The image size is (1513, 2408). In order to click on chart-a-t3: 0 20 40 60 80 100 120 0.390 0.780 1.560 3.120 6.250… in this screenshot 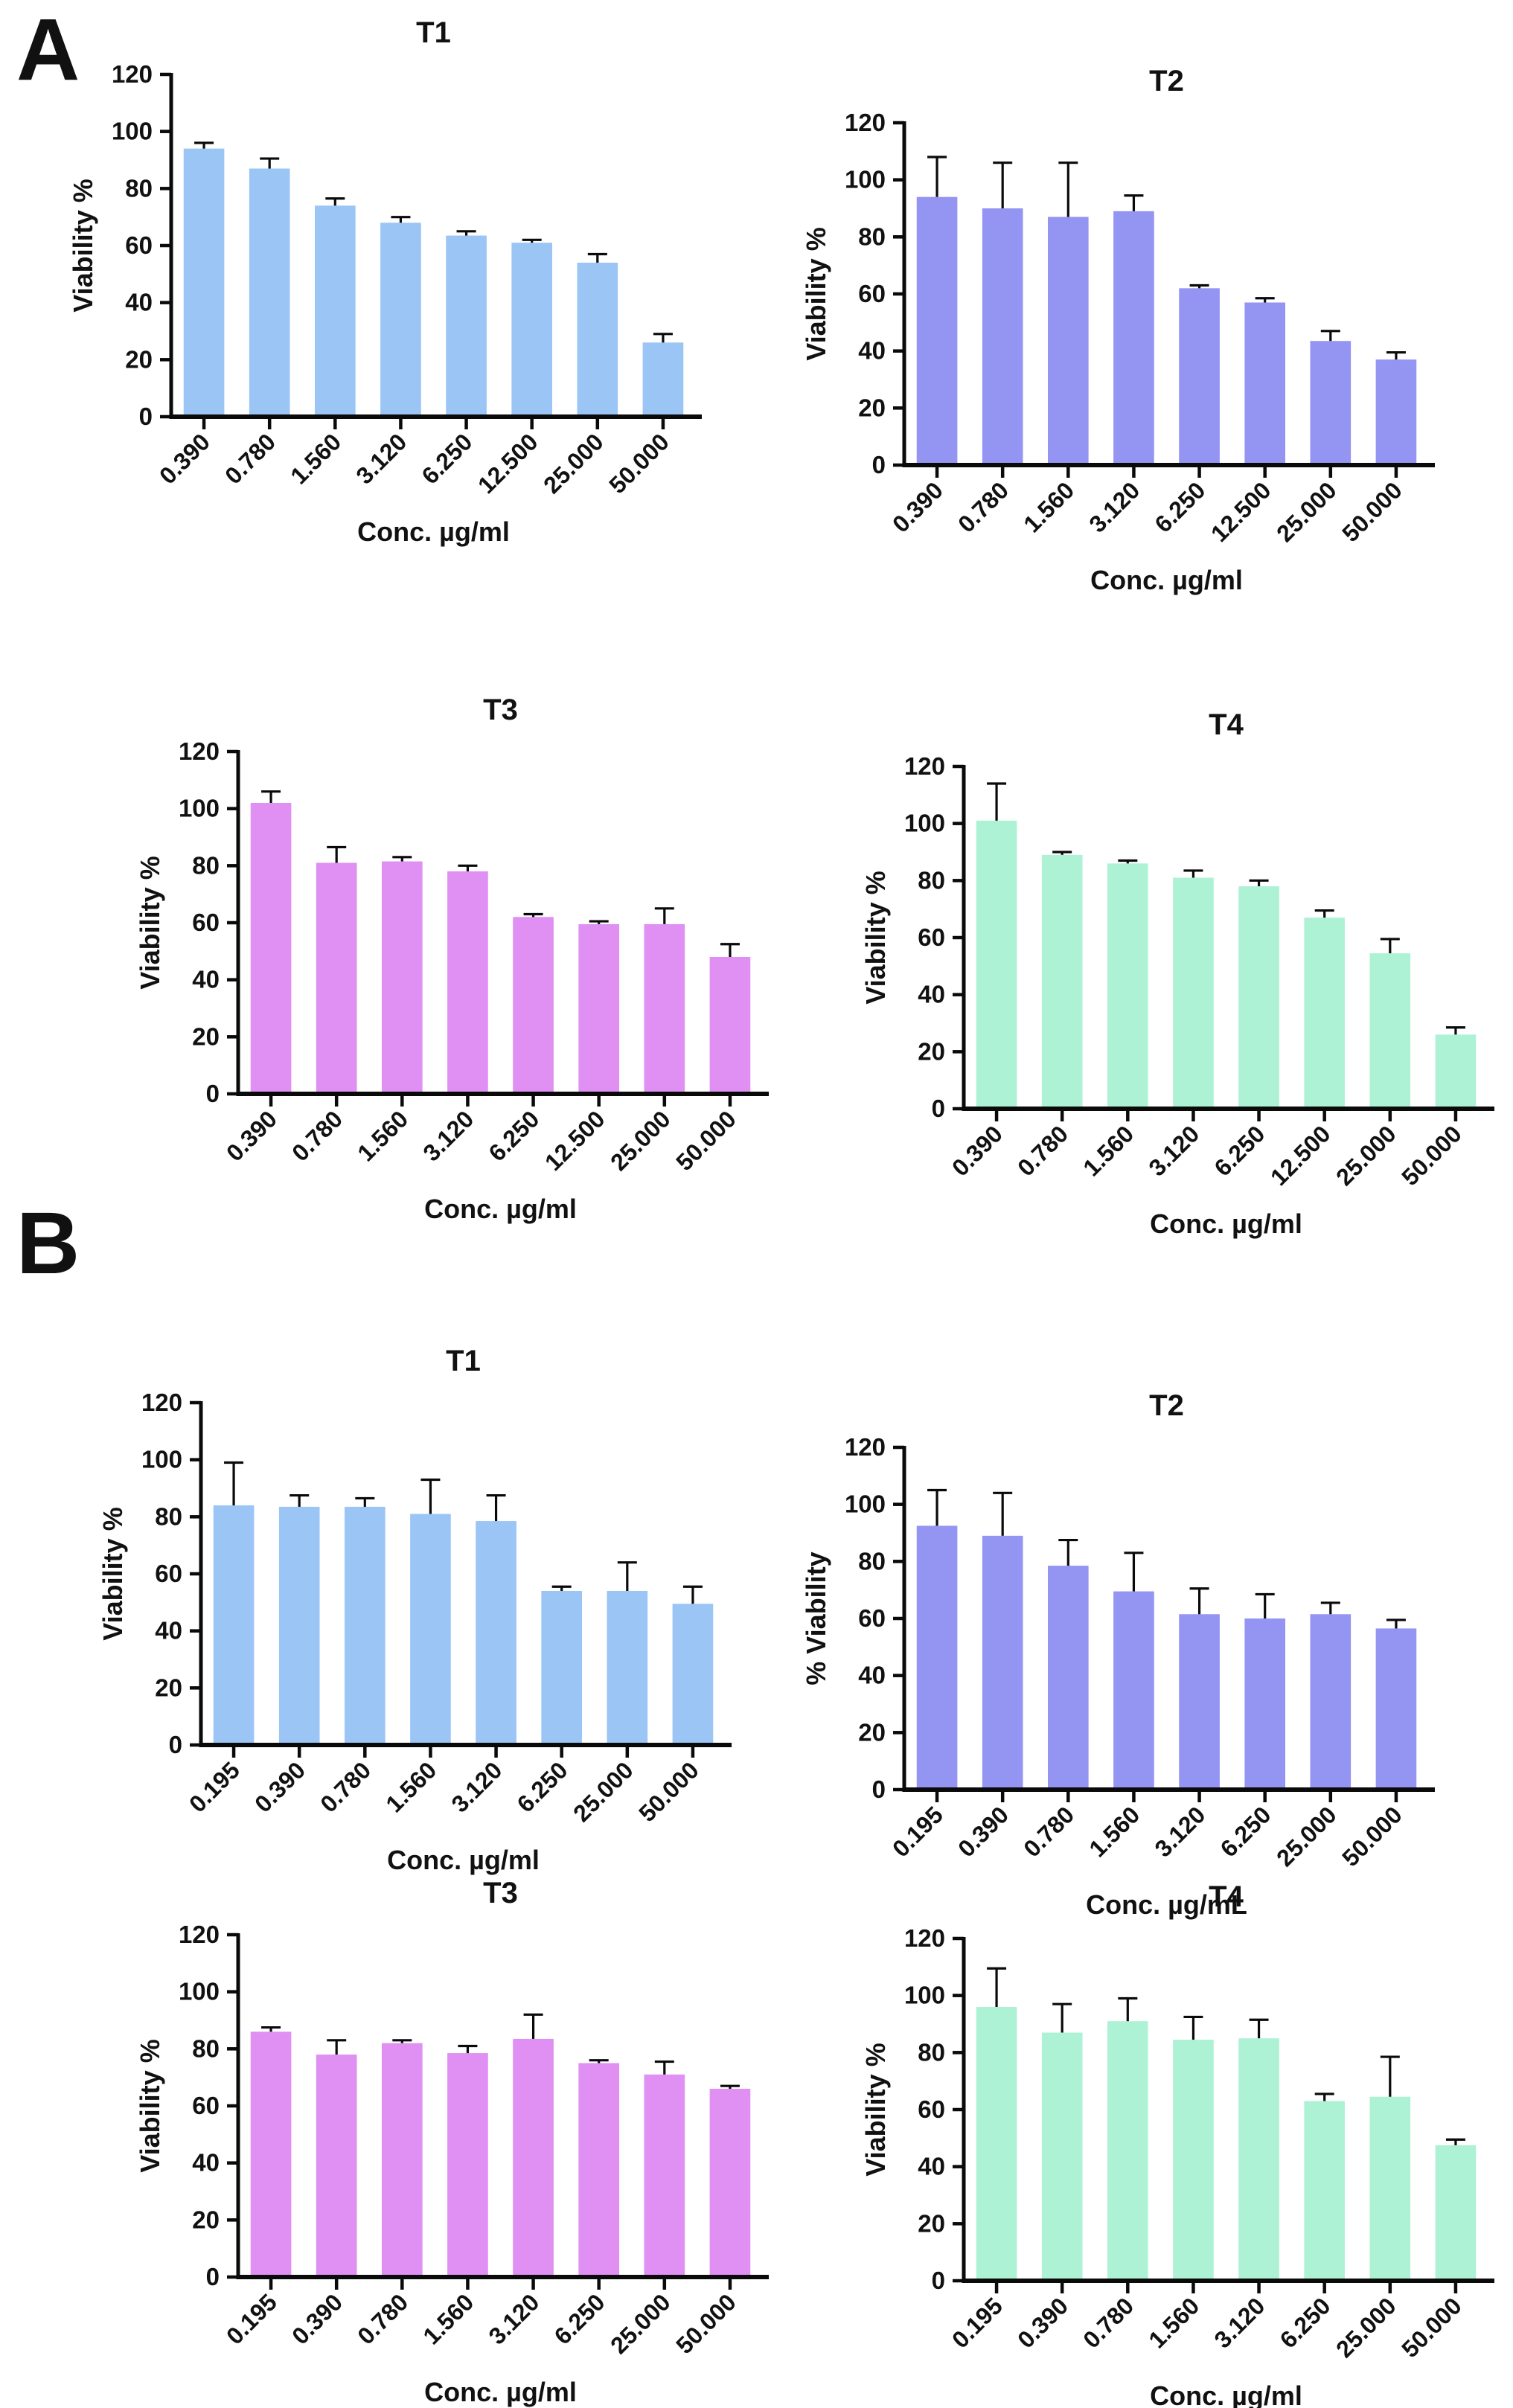, I will do `click(458, 960)`.